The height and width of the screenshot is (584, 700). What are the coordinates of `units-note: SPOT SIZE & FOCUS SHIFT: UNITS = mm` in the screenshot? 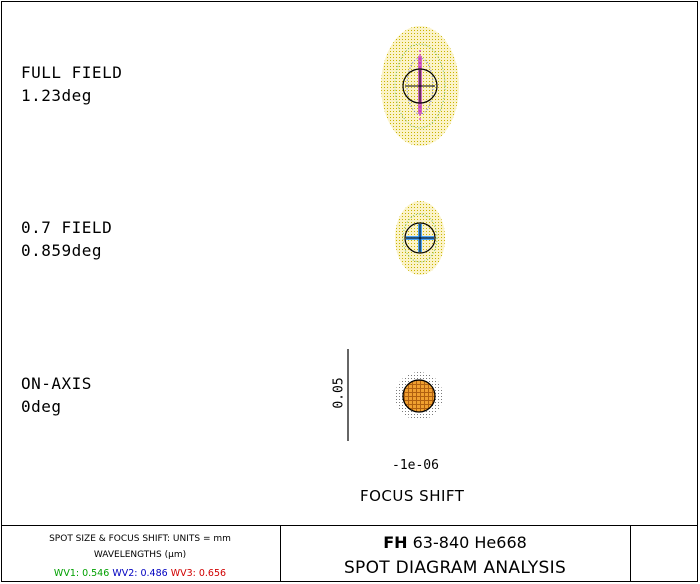 It's located at (140, 539).